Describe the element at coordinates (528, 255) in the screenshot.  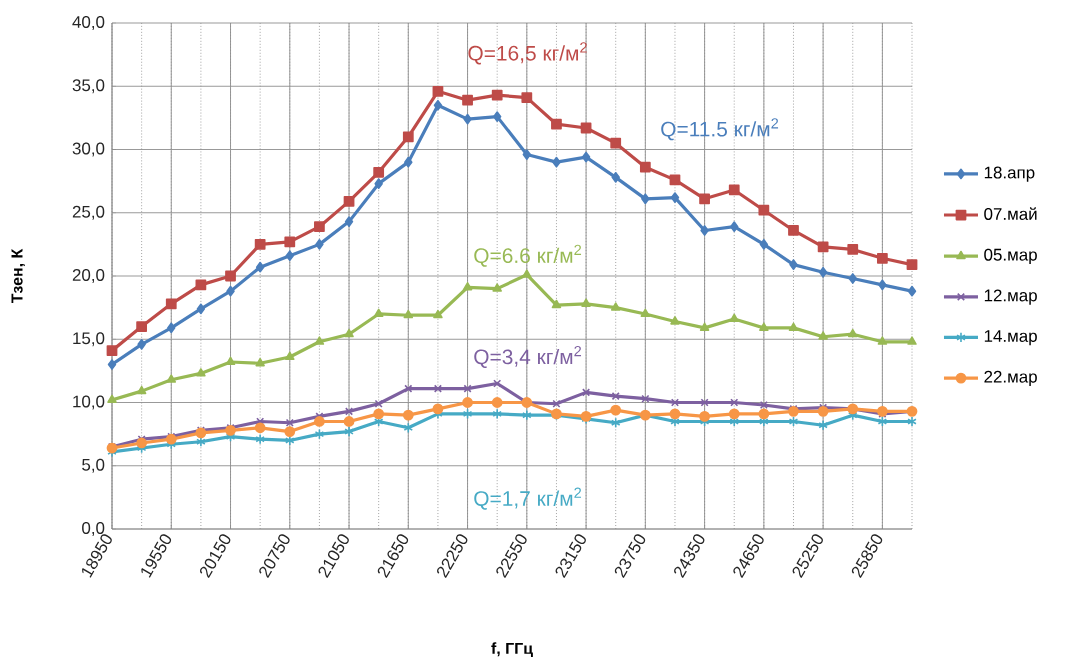
I see `annotation: Q=6.6 кг/м$^{2}$` at that location.